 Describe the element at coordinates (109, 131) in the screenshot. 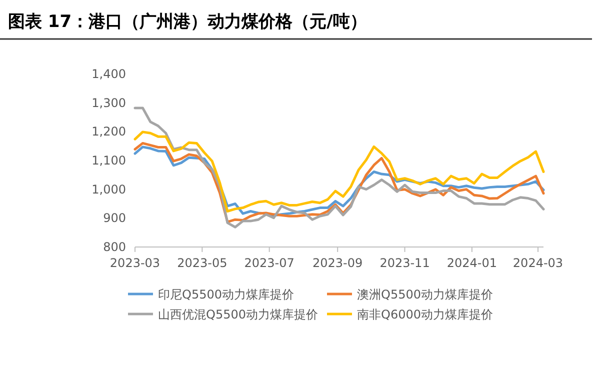

I see `y-tick-label: 1,200` at that location.